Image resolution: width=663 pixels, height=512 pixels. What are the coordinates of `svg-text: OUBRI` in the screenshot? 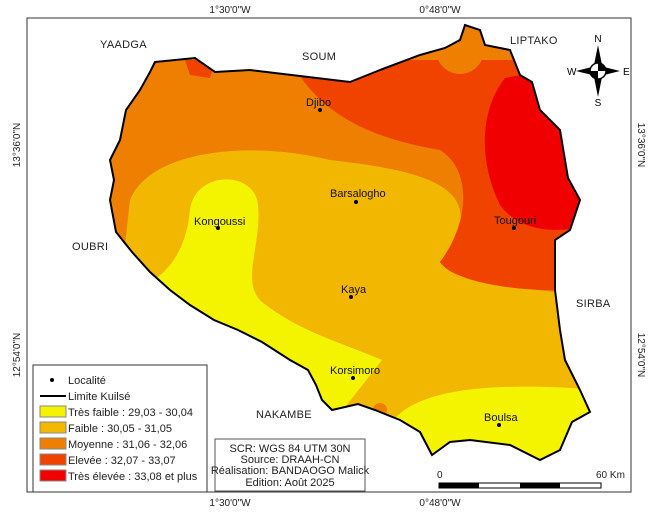 It's located at (90, 247).